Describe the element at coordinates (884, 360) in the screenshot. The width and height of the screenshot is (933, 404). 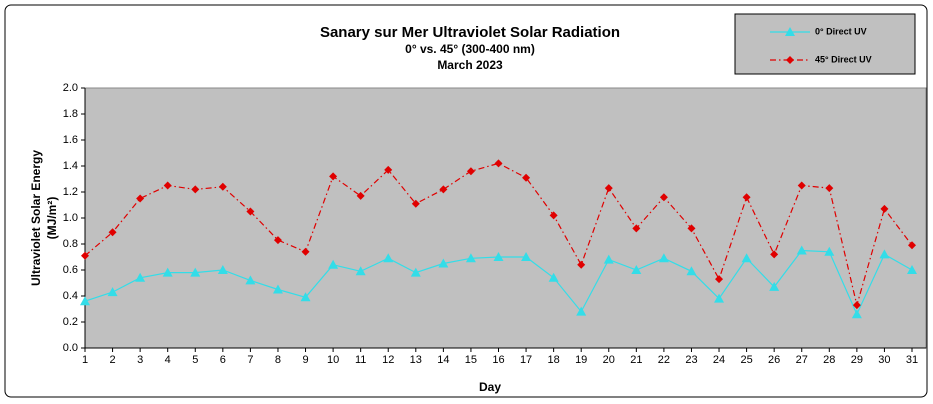
I see `x-tick-label: 30` at that location.